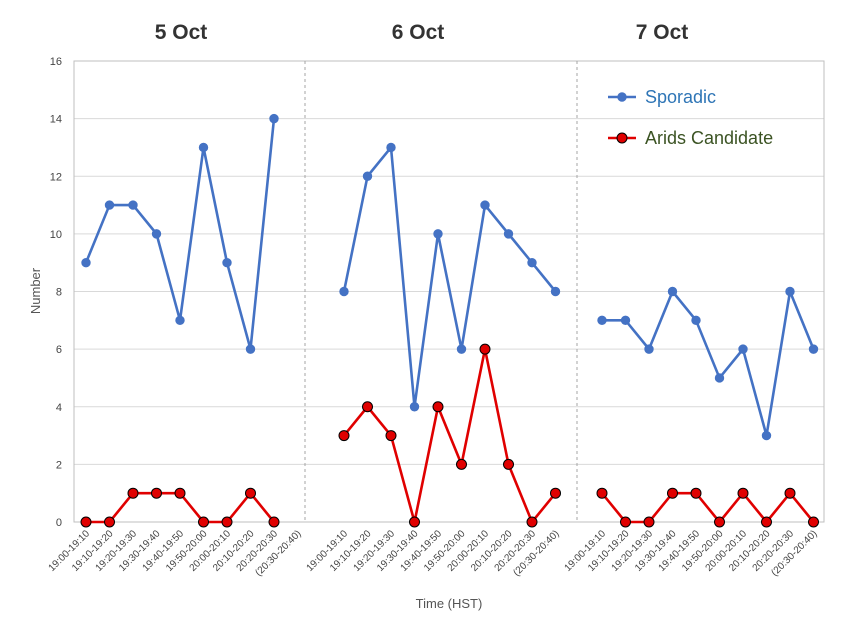 This screenshot has width=842, height=633. What do you see at coordinates (690, 117) in the screenshot?
I see `legend: Sporadic Arids Candidate` at bounding box center [690, 117].